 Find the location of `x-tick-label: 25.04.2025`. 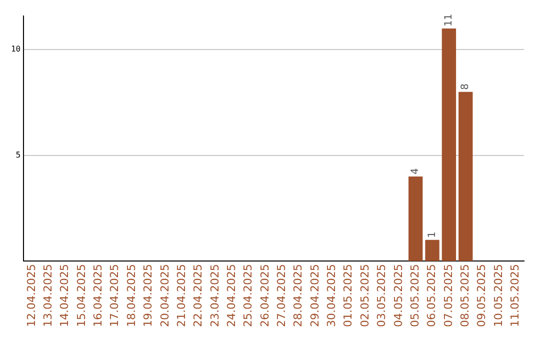

x-tick-label: 25.04.2025 is located at coordinates (248, 296).